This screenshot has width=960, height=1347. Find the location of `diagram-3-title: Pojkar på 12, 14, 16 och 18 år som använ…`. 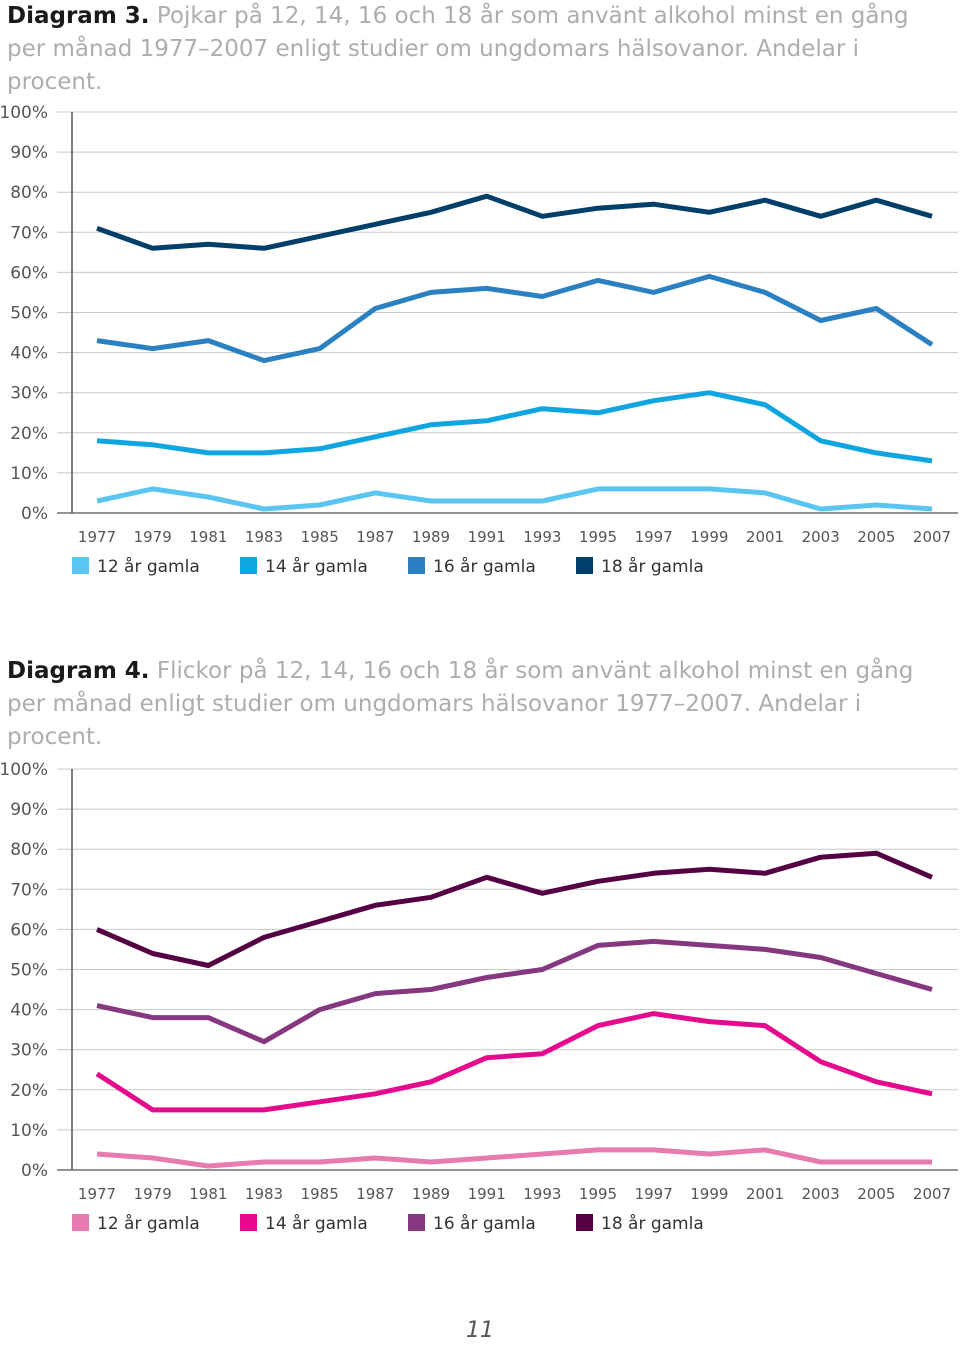

diagram-3-title: Pojkar på 12, 14, 16 och 18 år som använ… is located at coordinates (458, 49).